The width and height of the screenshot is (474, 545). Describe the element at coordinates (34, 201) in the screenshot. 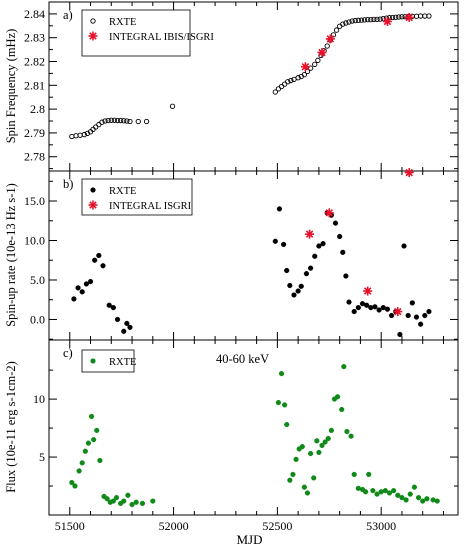

I see `y-tick-label: 15.0` at that location.